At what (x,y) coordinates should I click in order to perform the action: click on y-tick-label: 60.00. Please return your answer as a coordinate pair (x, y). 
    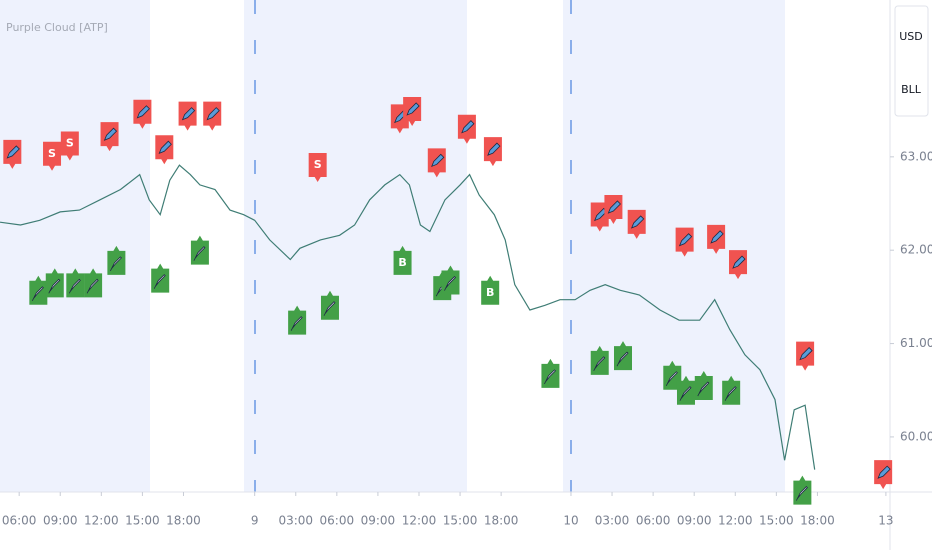
    Looking at the image, I should click on (916, 436).